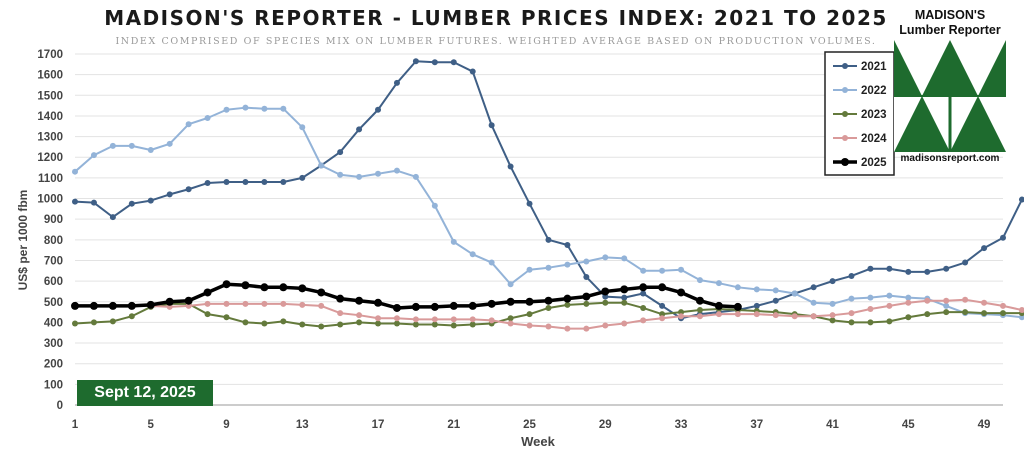 This screenshot has width=1024, height=459. What do you see at coordinates (53, 241) in the screenshot?
I see `y-tick-label: 800` at bounding box center [53, 241].